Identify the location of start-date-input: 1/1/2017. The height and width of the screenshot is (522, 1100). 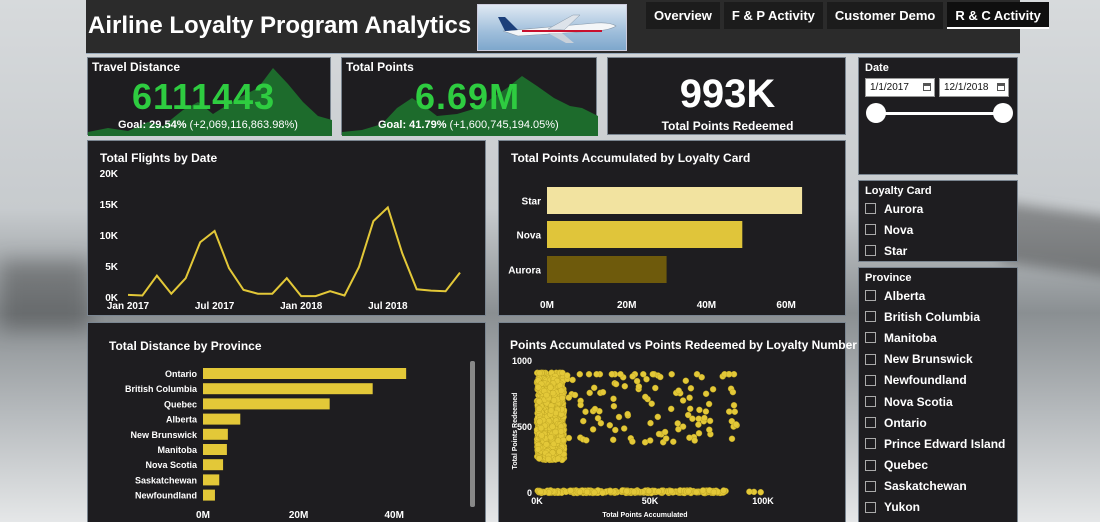
(900, 87).